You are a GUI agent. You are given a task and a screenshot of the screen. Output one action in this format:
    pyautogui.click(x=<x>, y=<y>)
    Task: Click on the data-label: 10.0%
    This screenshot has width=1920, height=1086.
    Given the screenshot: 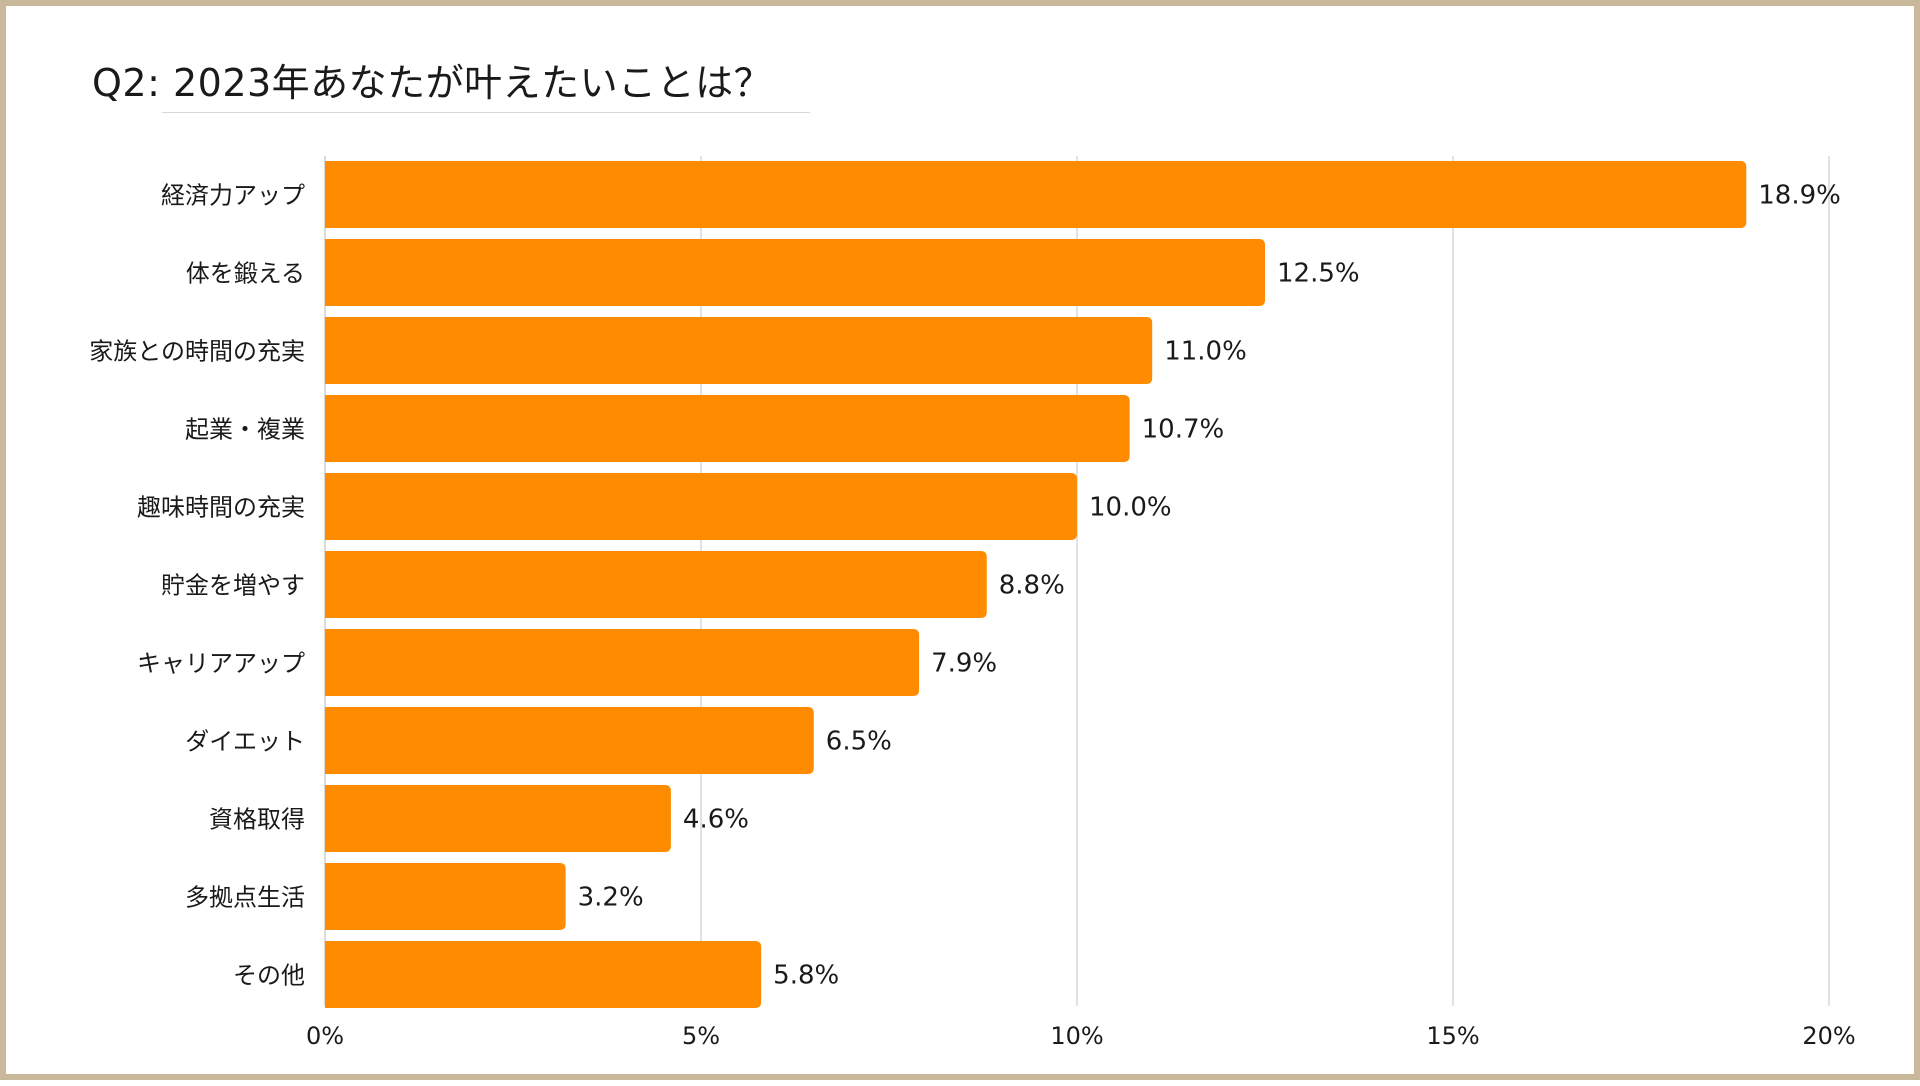 What is the action you would take?
    pyautogui.click(x=1130, y=508)
    